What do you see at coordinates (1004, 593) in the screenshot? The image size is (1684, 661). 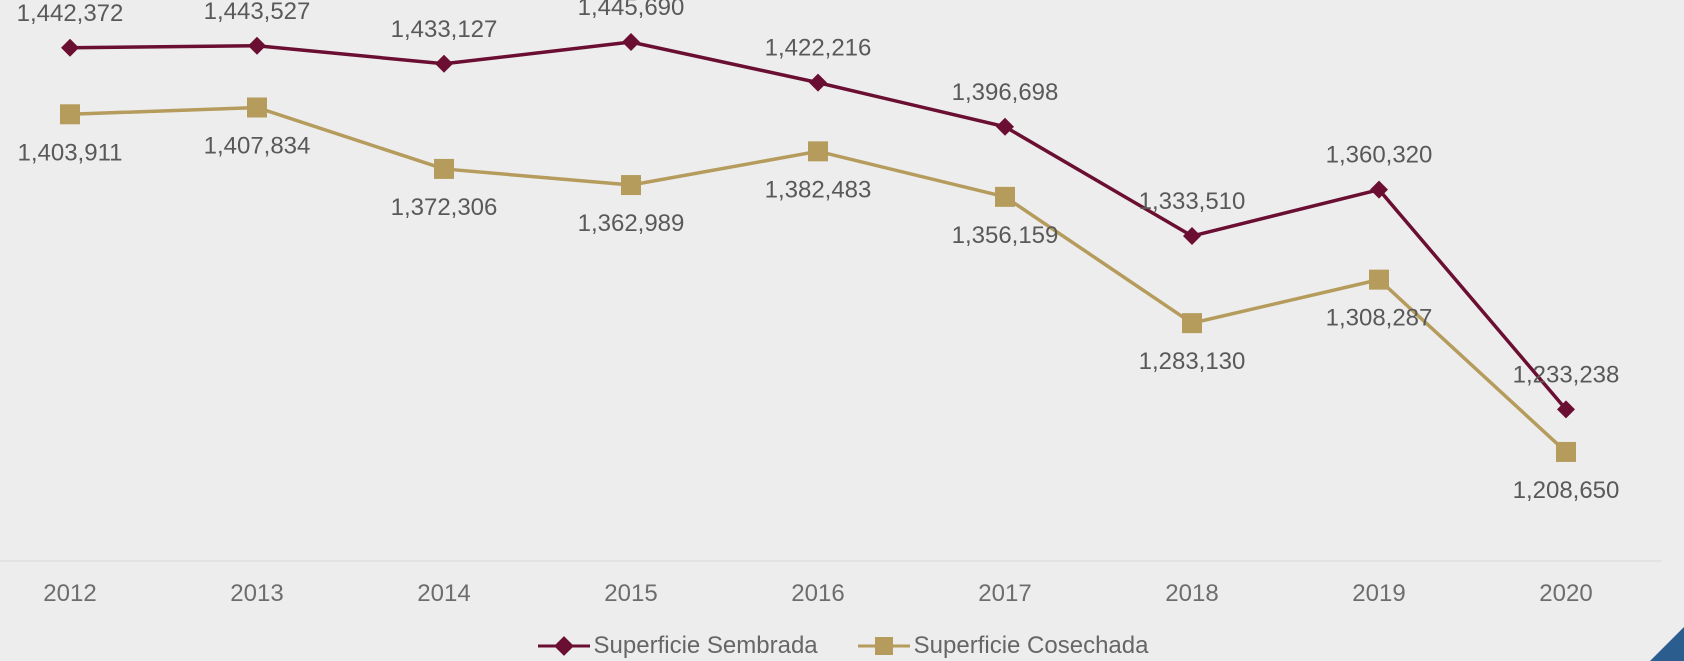 I see `x-tick-label: 2017` at bounding box center [1004, 593].